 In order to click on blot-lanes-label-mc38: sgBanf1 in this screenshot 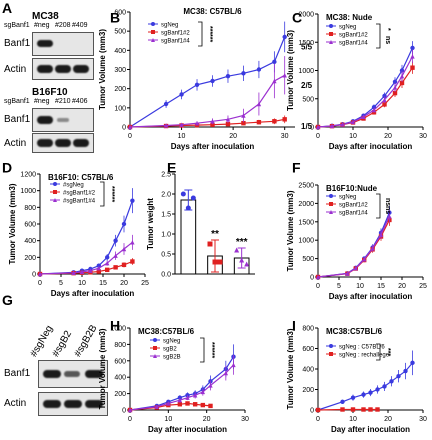, I will do `click(17, 25)`.